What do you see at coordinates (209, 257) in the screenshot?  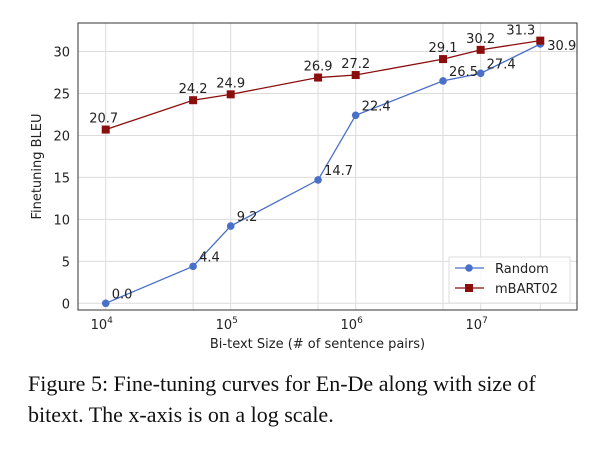 I see `data-label: 4.4` at bounding box center [209, 257].